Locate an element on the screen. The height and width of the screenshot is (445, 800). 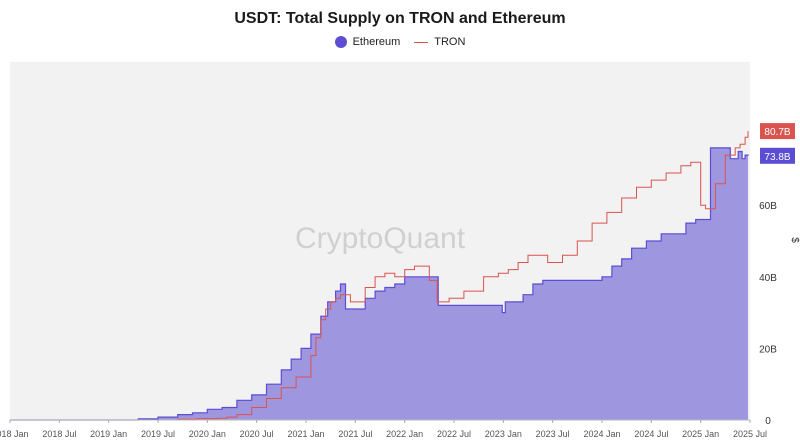
legend-label-ethereum: Ethereum is located at coordinates (376, 42).